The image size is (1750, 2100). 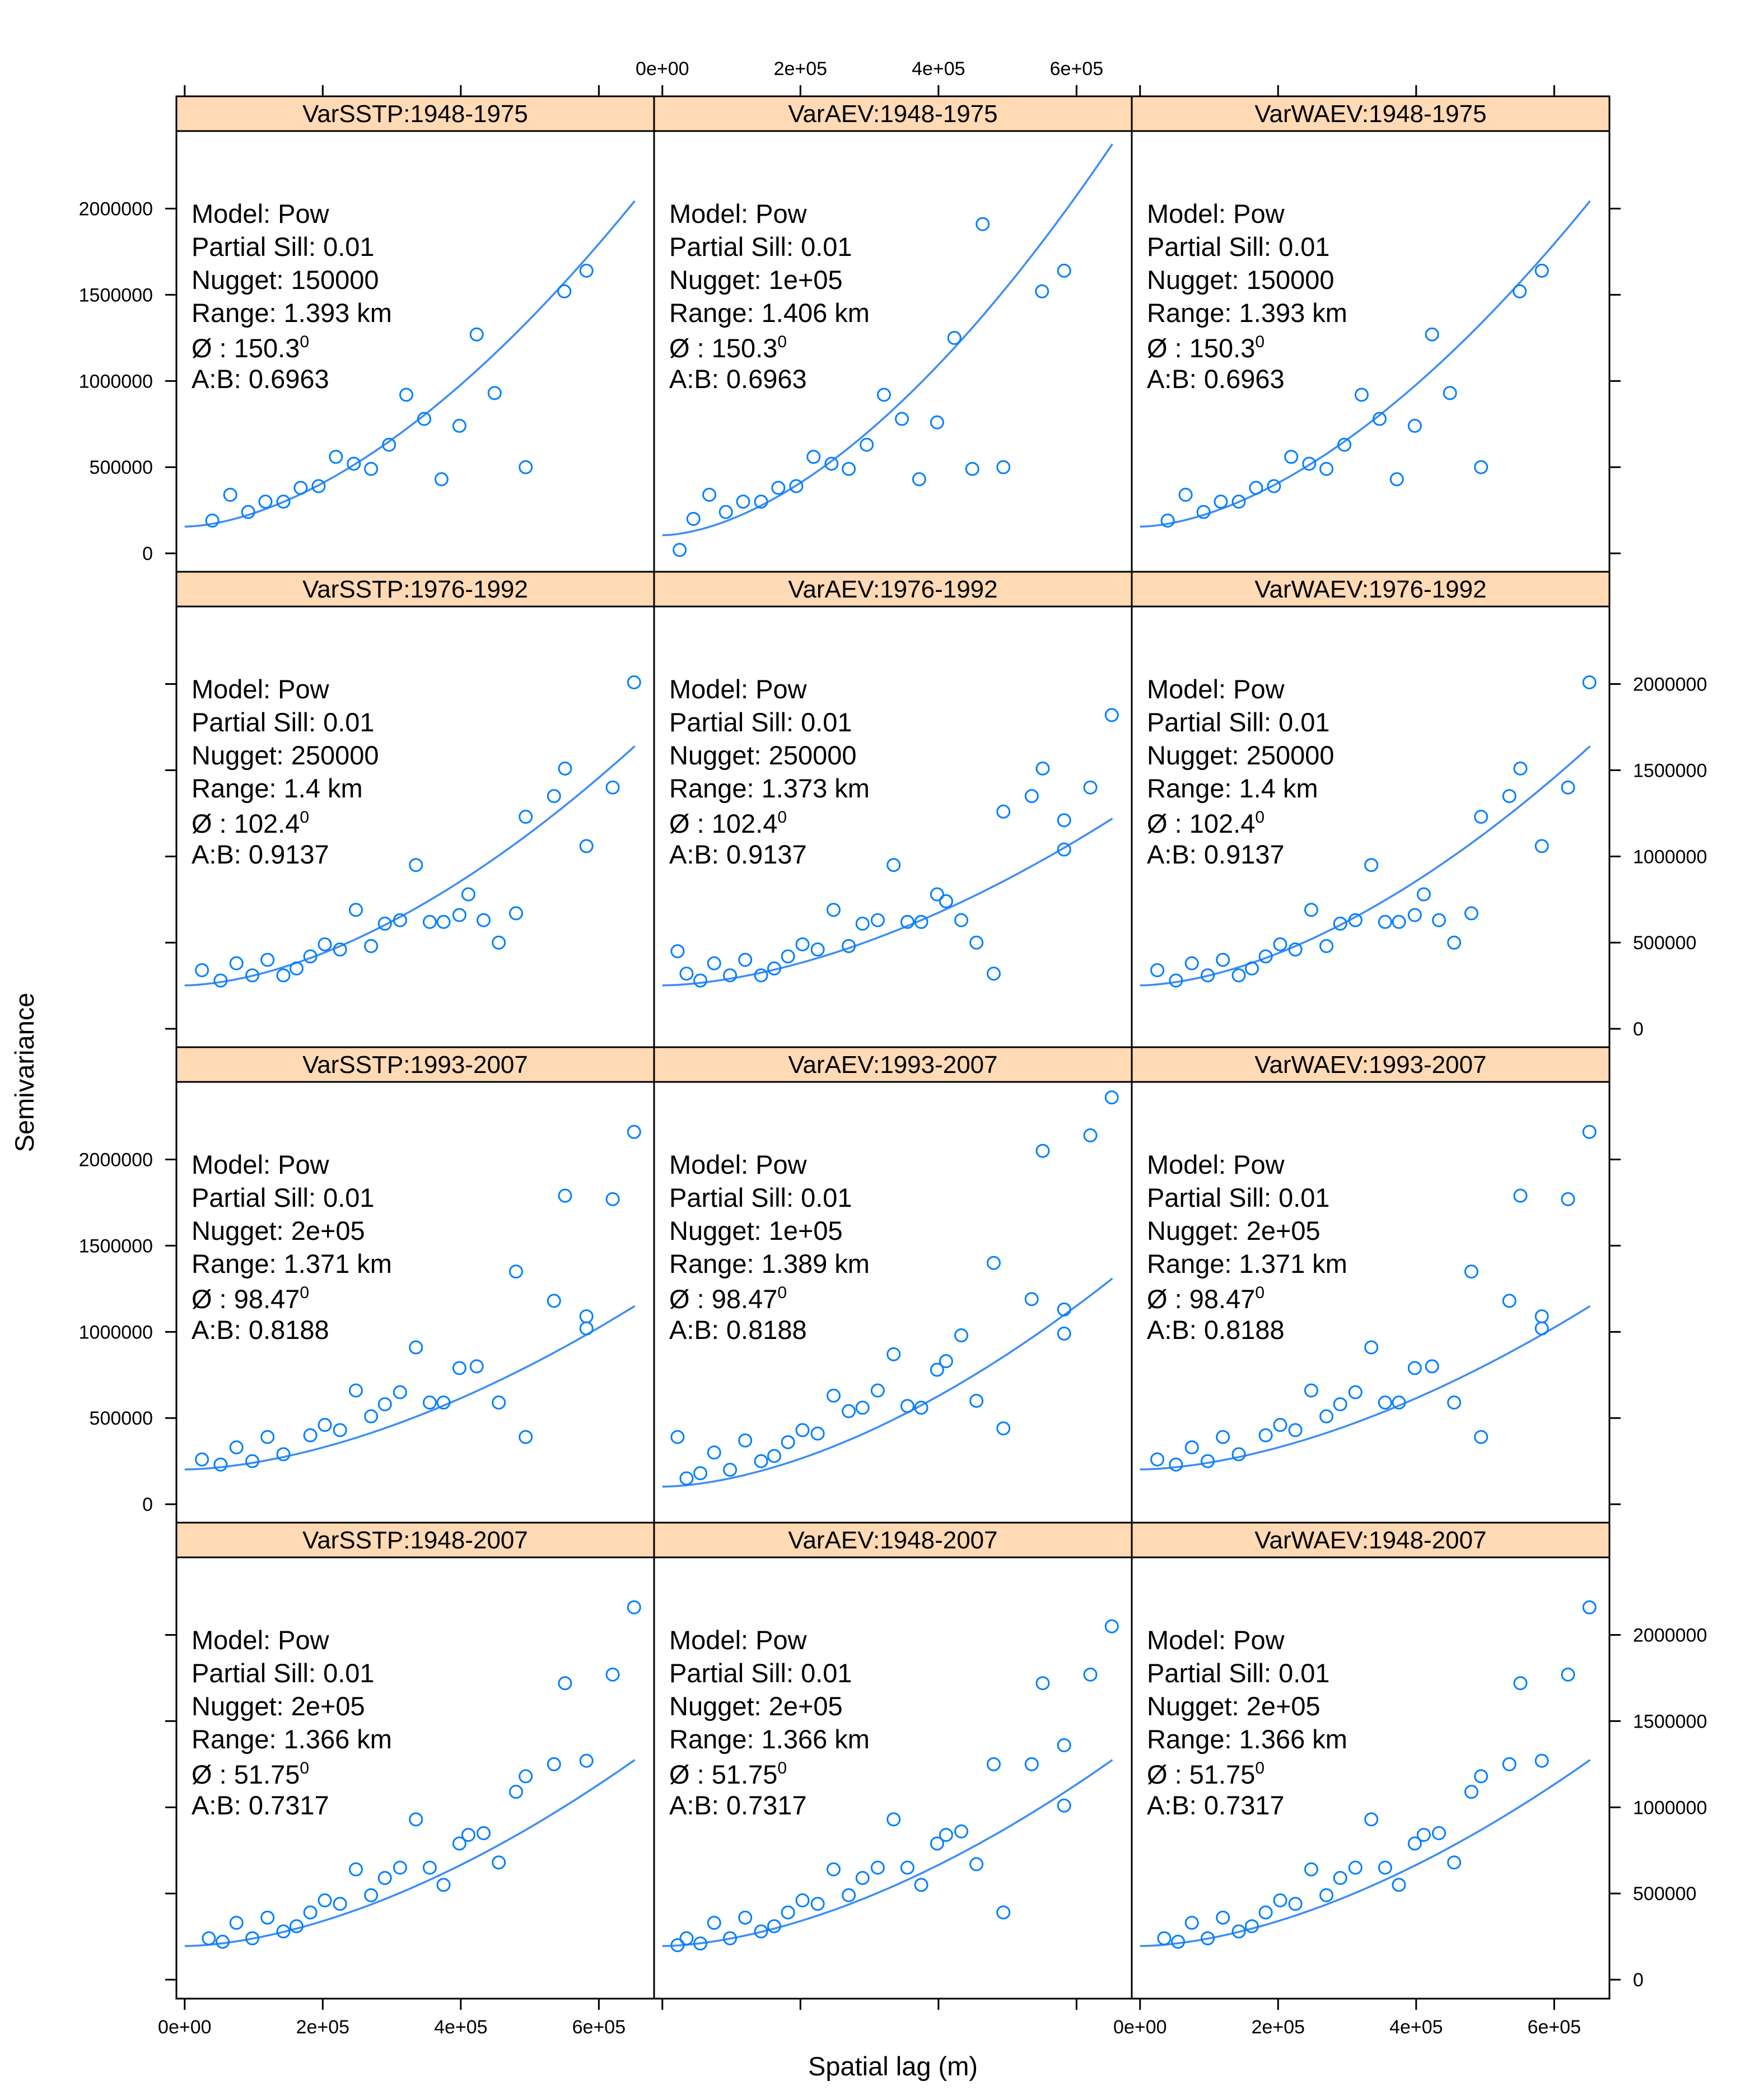 I want to click on model-annotation-angle: Ø : 98.470, so click(x=1206, y=1299).